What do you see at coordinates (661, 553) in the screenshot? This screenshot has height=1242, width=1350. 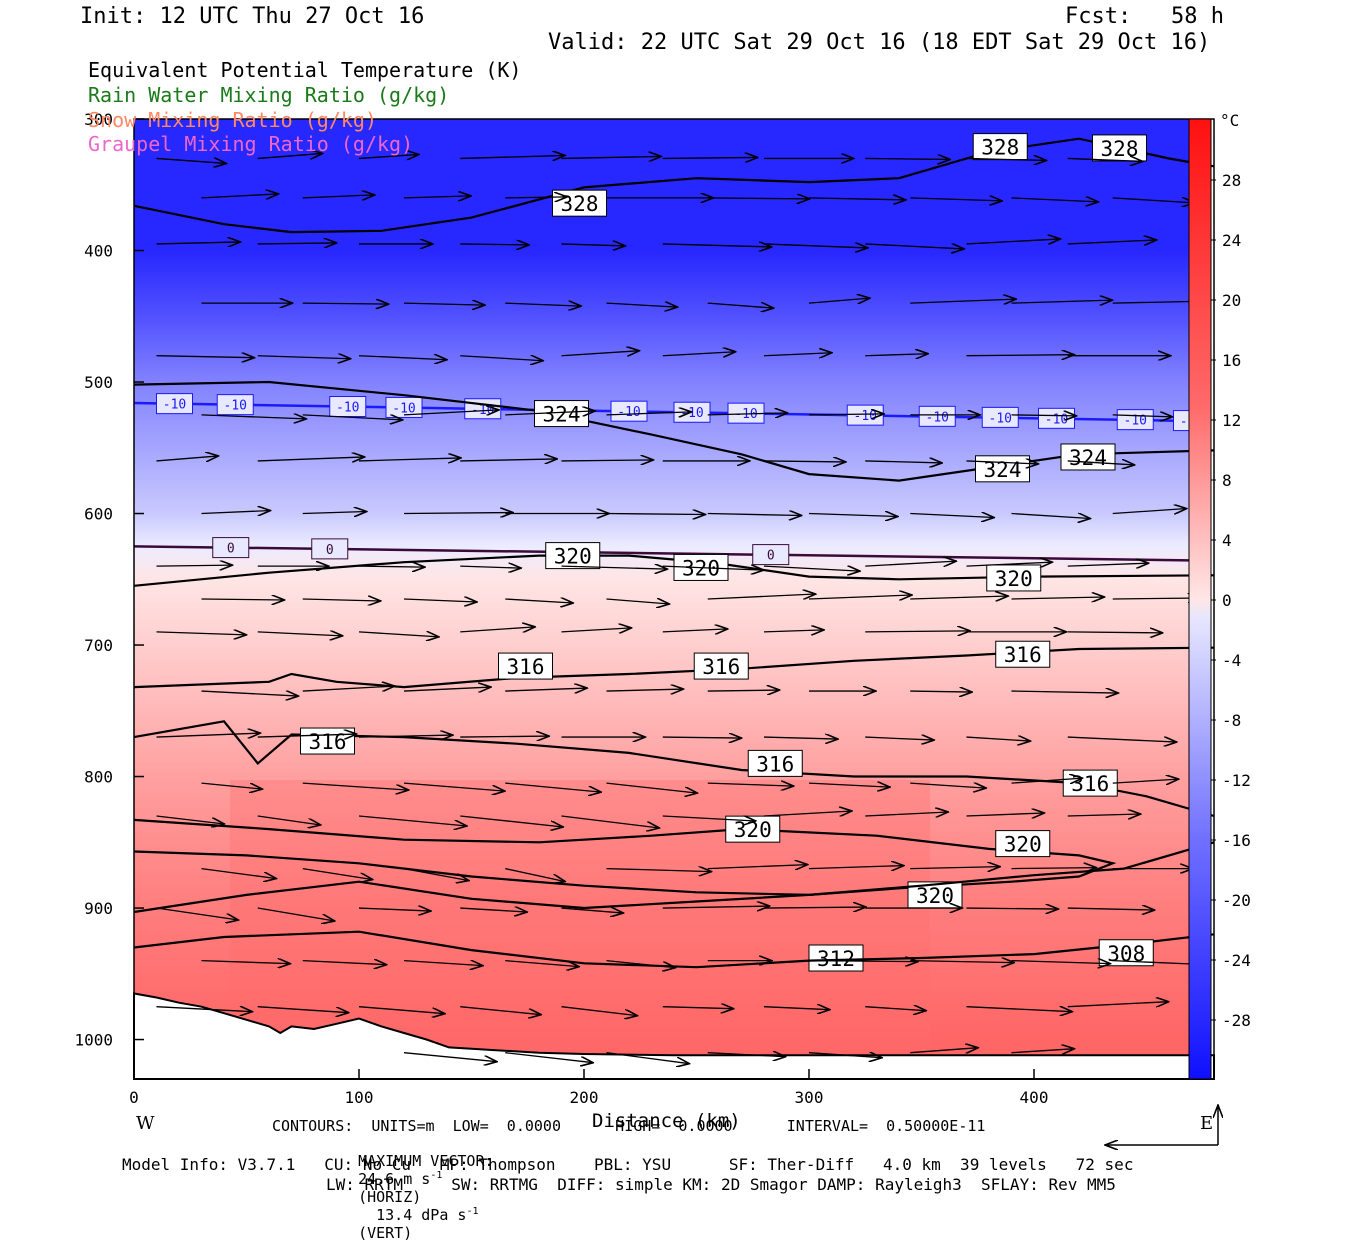 I see `isotherm-line` at bounding box center [661, 553].